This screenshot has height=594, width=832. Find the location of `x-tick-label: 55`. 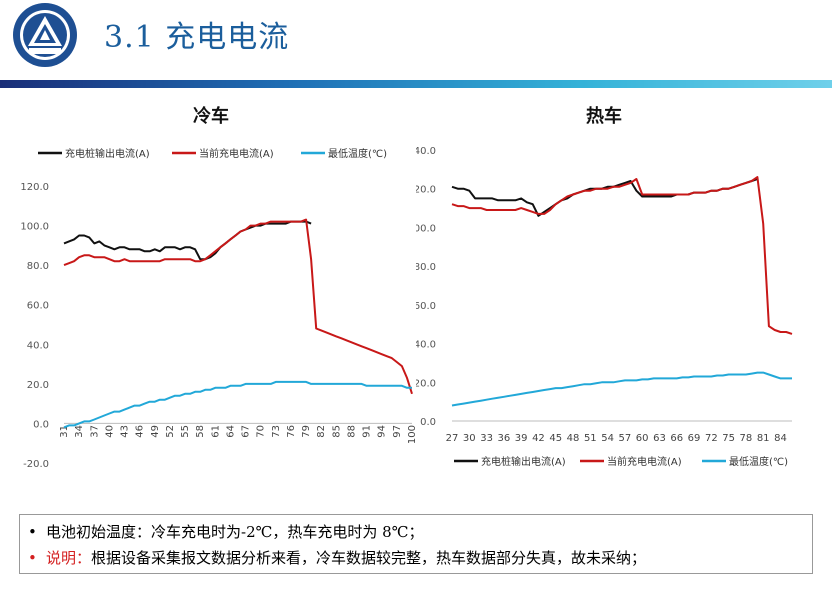

x-tick-label: 55 is located at coordinates (185, 431).